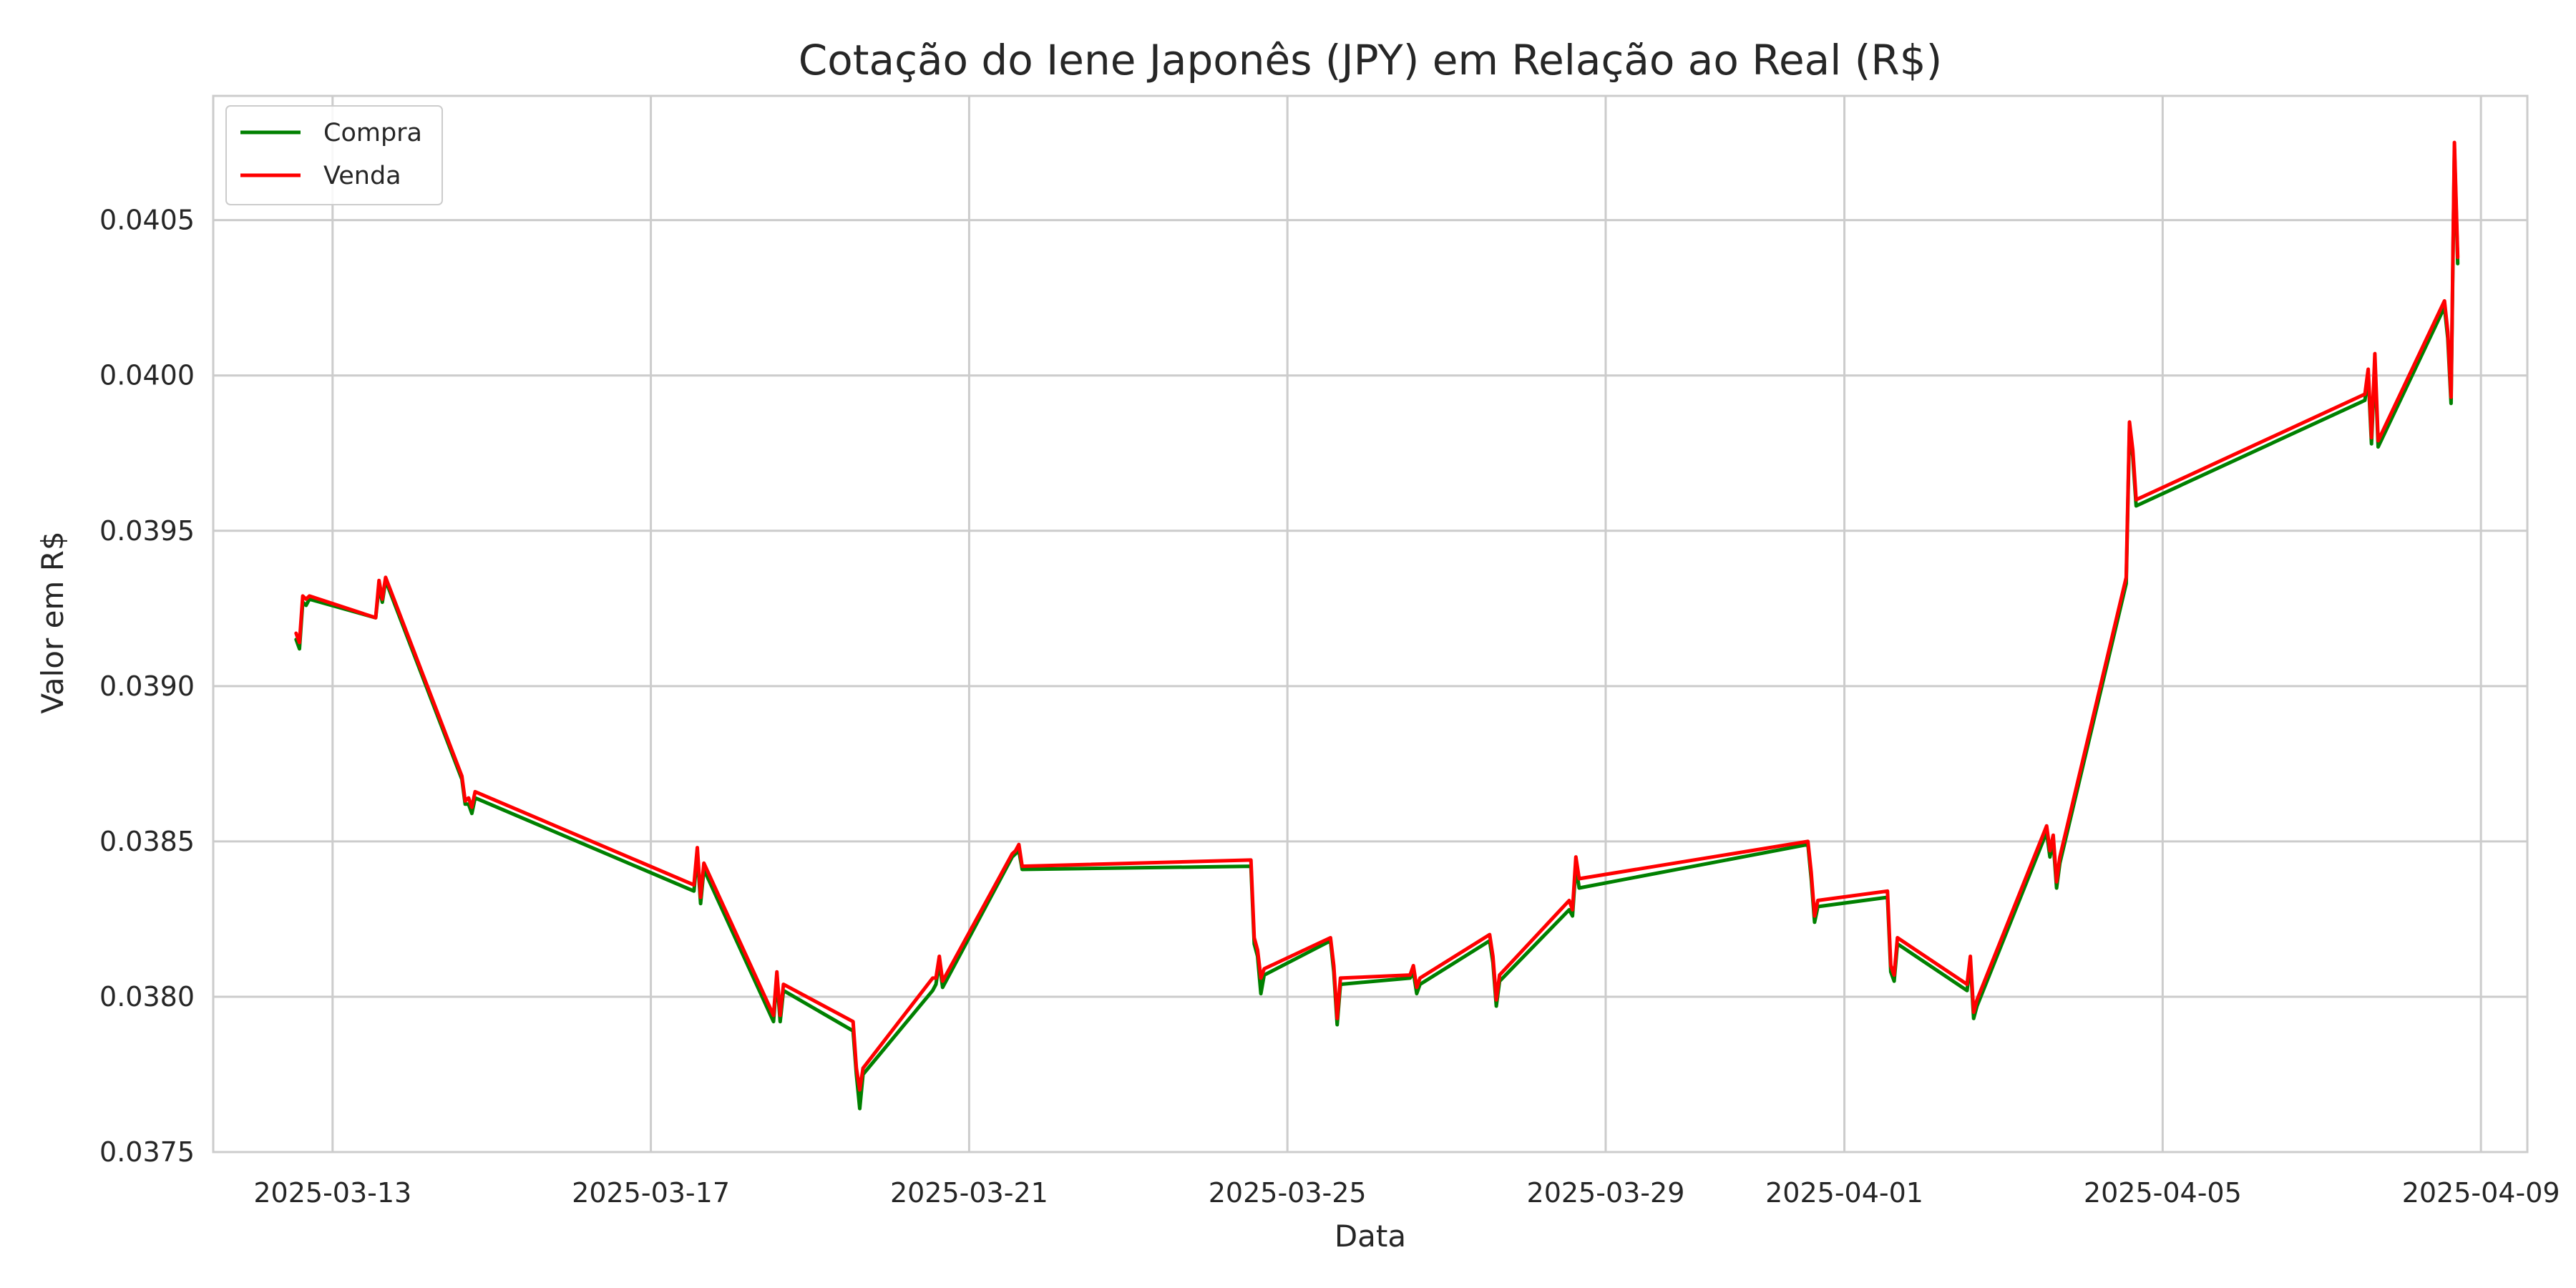  What do you see at coordinates (147, 1152) in the screenshot?
I see `y-tick-label: 0.0375` at bounding box center [147, 1152].